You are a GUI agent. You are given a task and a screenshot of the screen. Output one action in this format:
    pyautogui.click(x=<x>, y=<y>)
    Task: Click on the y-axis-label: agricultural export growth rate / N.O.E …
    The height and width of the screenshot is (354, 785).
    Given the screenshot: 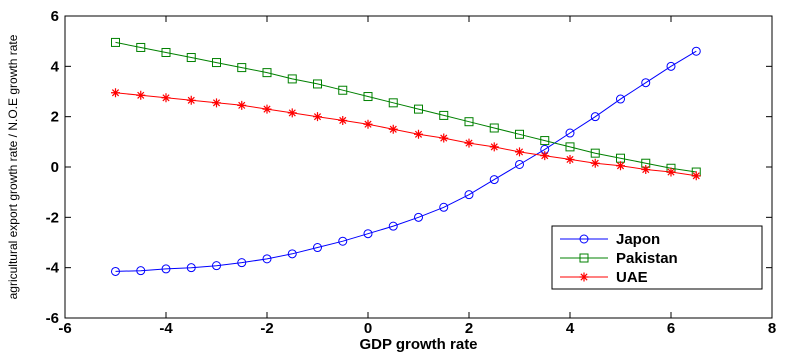 What is the action you would take?
    pyautogui.click(x=13, y=166)
    